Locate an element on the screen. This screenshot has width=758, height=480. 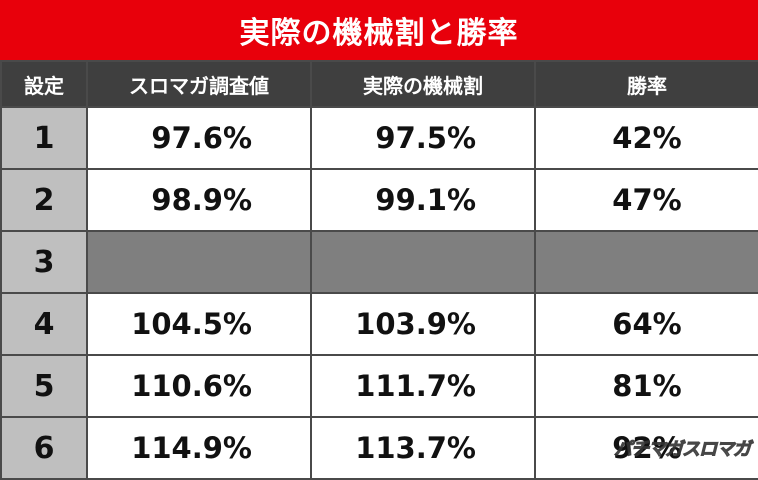
table-row: 4 104.5% 103.9% 64% is located at coordinates (379, 324).